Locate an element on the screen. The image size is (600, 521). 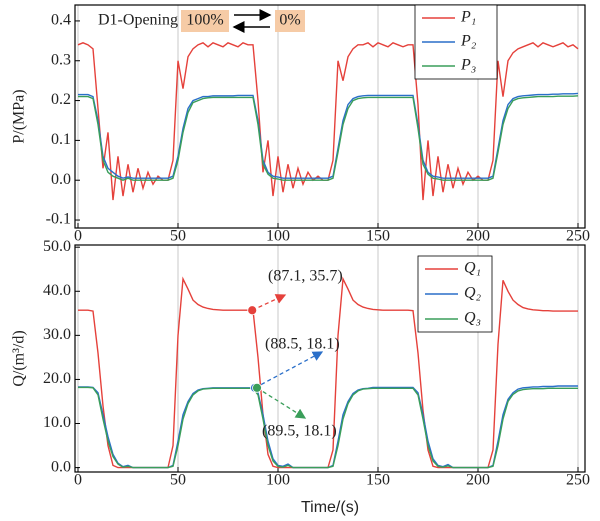
y-axis-label: Q/(m³/d) is located at coordinates (19, 358).